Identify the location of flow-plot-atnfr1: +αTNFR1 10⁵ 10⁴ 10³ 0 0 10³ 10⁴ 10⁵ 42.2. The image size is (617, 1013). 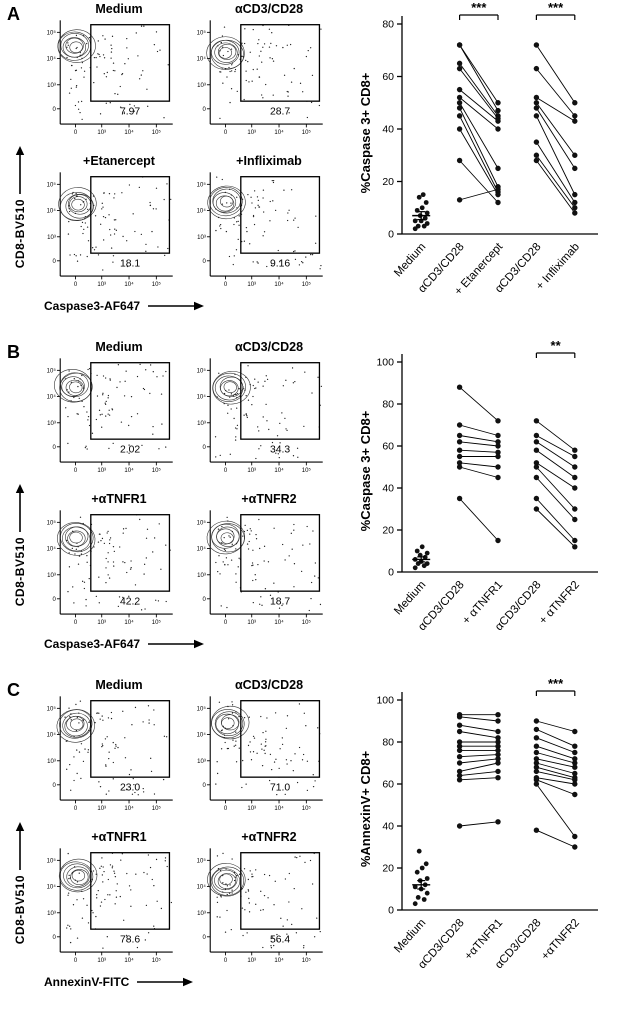
(109, 564).